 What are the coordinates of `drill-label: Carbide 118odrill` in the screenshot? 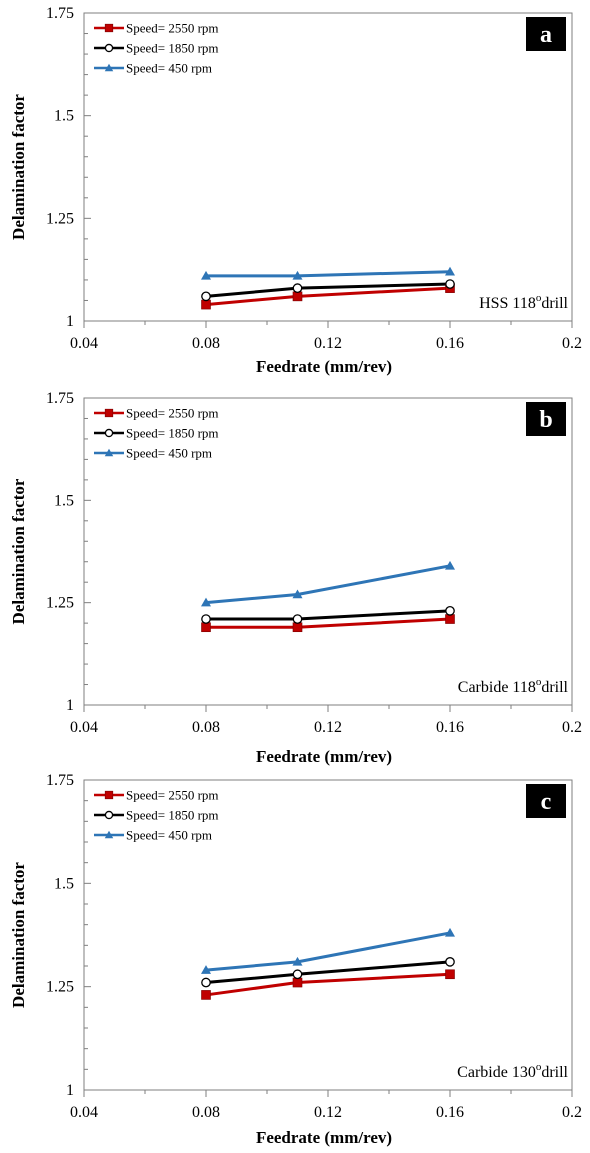 It's located at (513, 686).